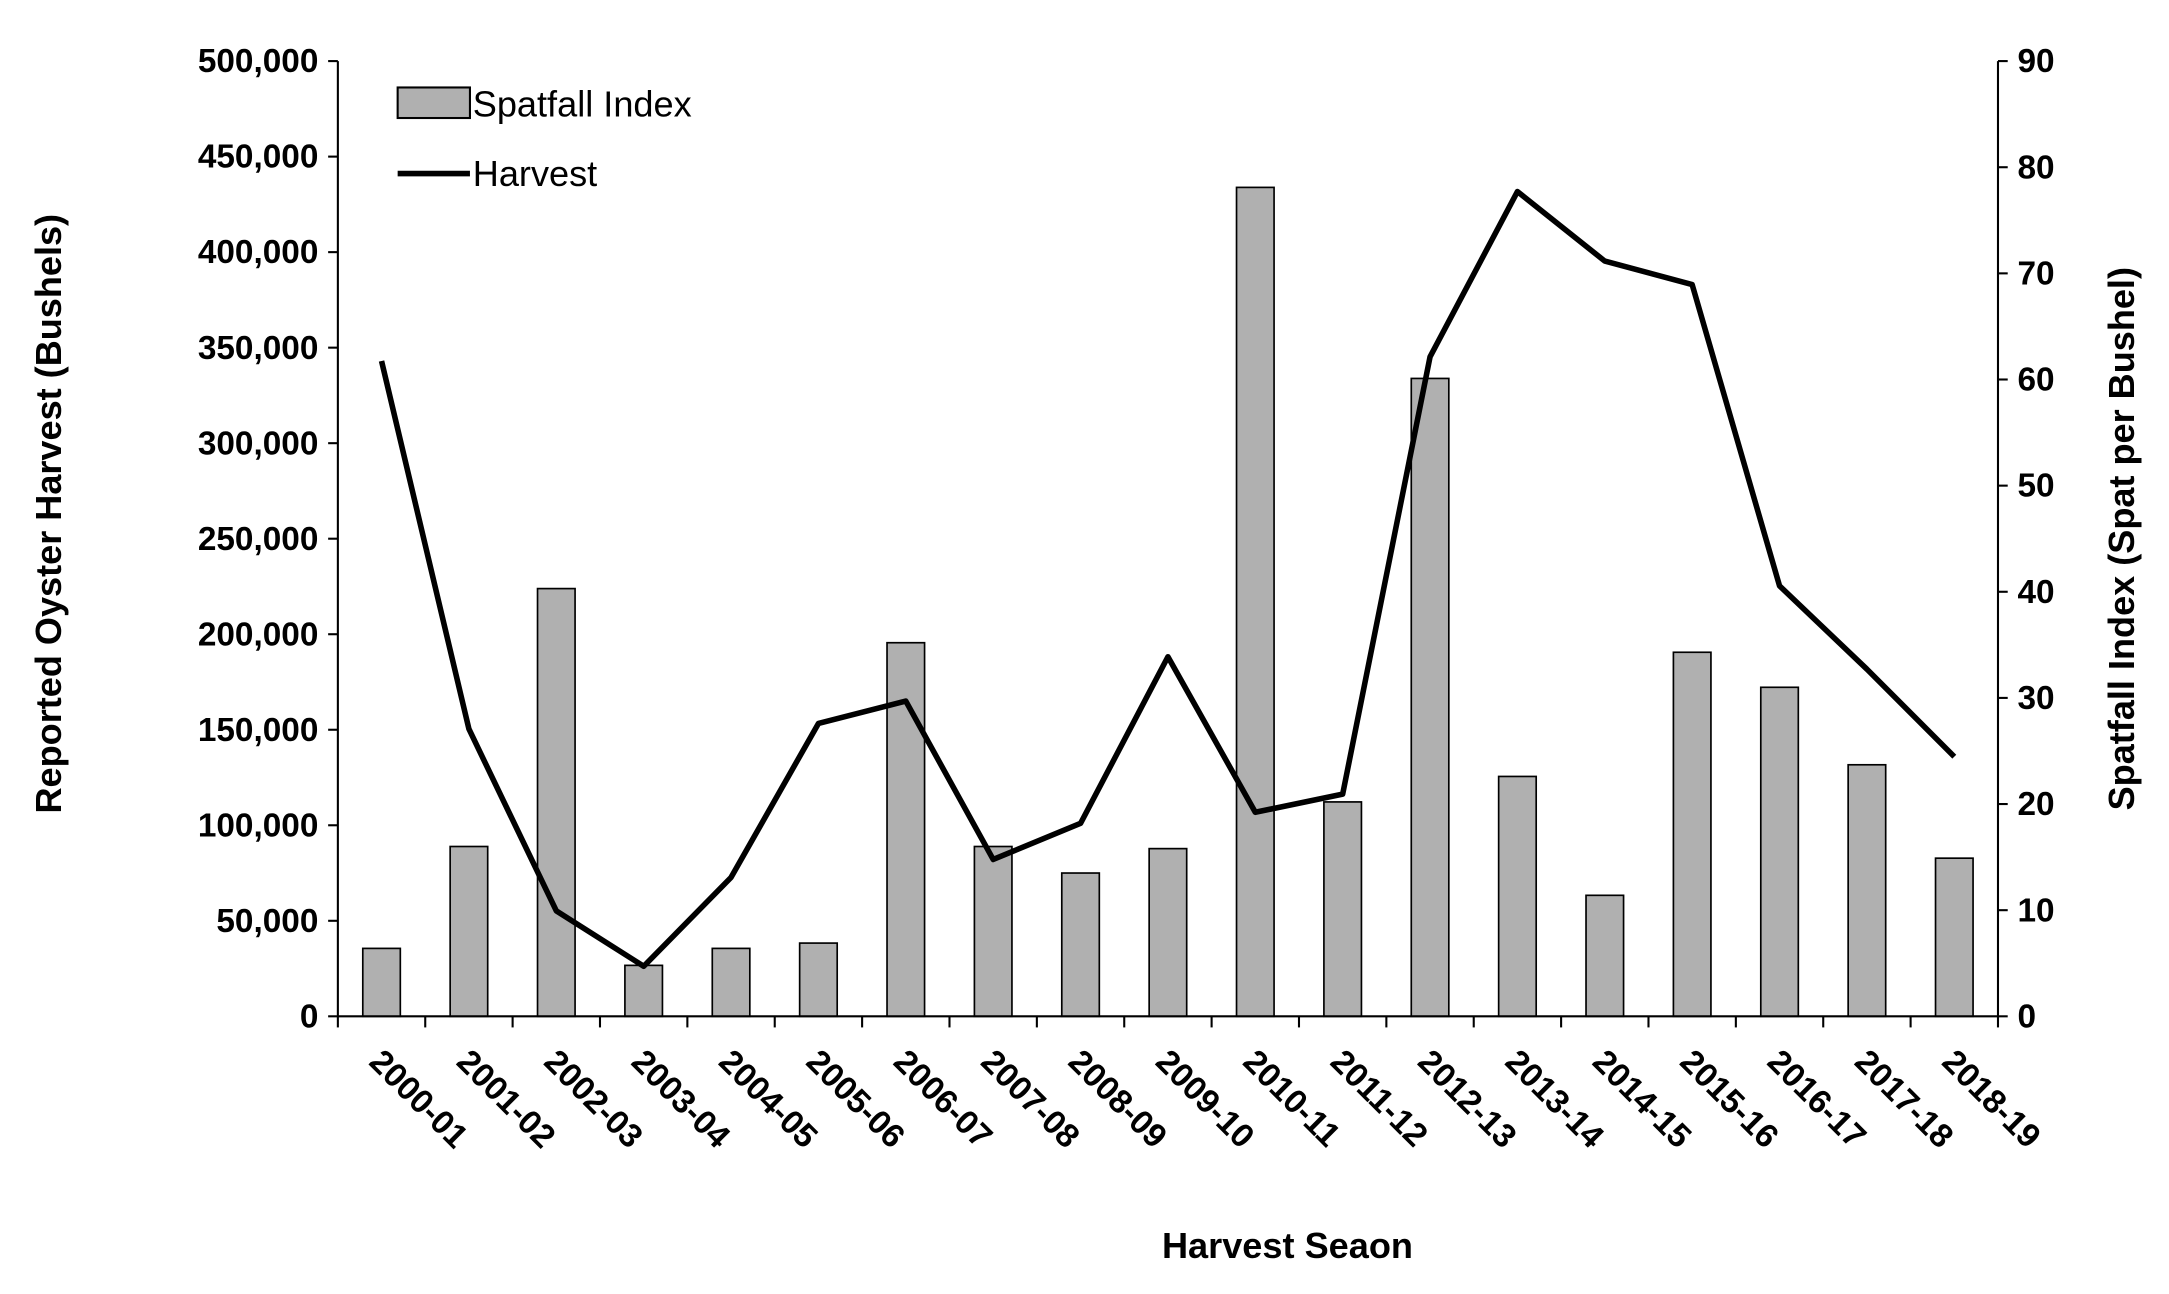 This screenshot has height=1294, width=2169. I want to click on y-right-tick-label: 90, so click(2035, 61).